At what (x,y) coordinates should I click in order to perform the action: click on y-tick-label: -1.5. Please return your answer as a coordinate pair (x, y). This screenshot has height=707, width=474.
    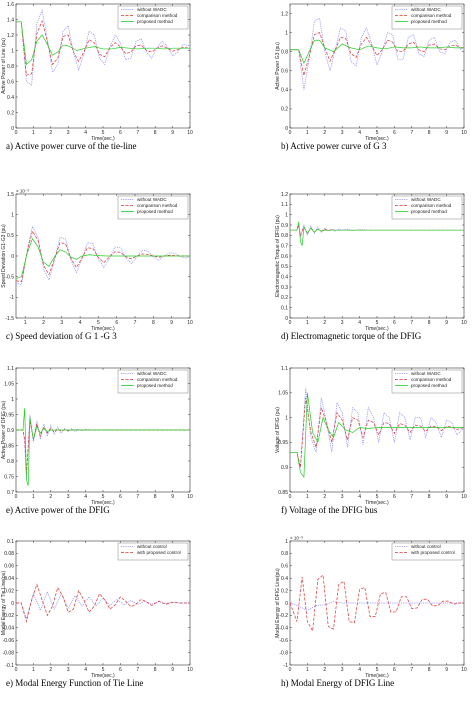
    Looking at the image, I should click on (9, 319).